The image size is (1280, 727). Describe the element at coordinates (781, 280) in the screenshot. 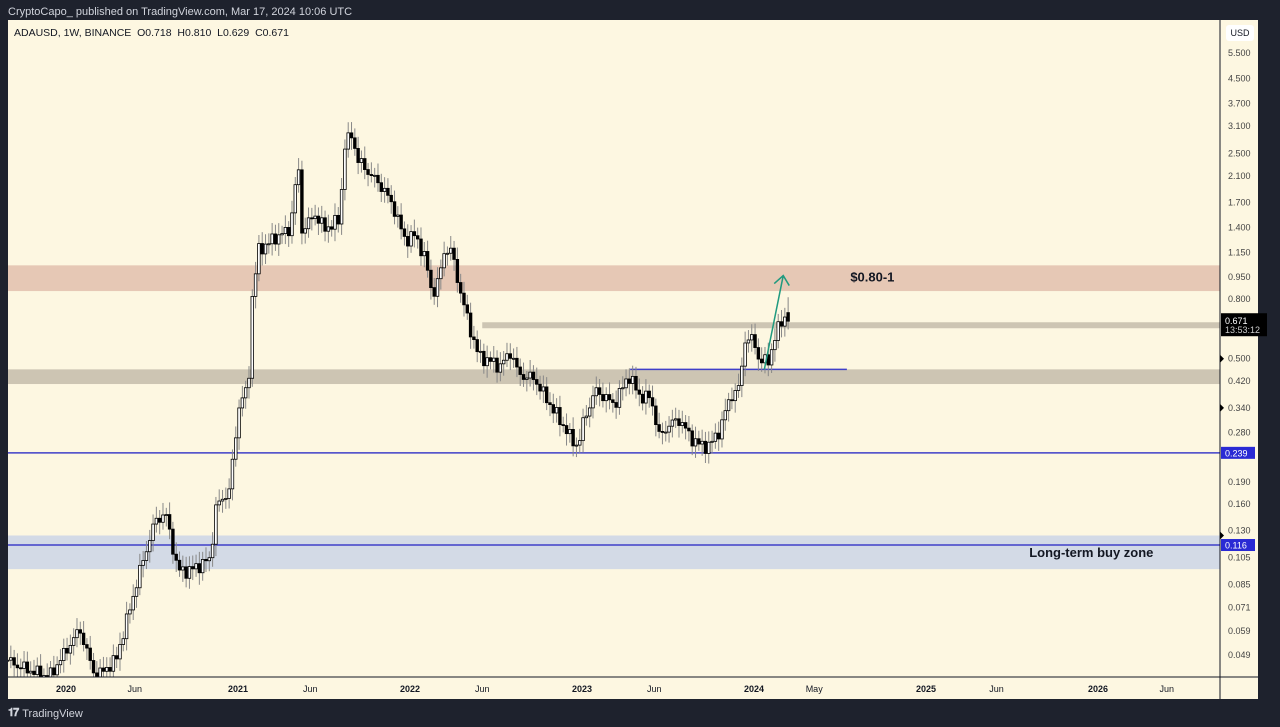

I see `arrow-head-icon` at that location.